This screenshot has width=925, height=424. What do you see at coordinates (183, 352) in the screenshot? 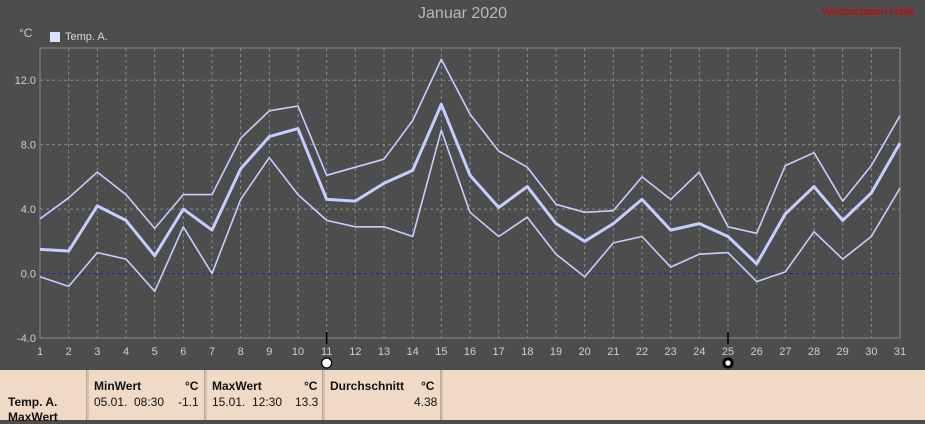
I see `x-tick-label: 6` at bounding box center [183, 352].